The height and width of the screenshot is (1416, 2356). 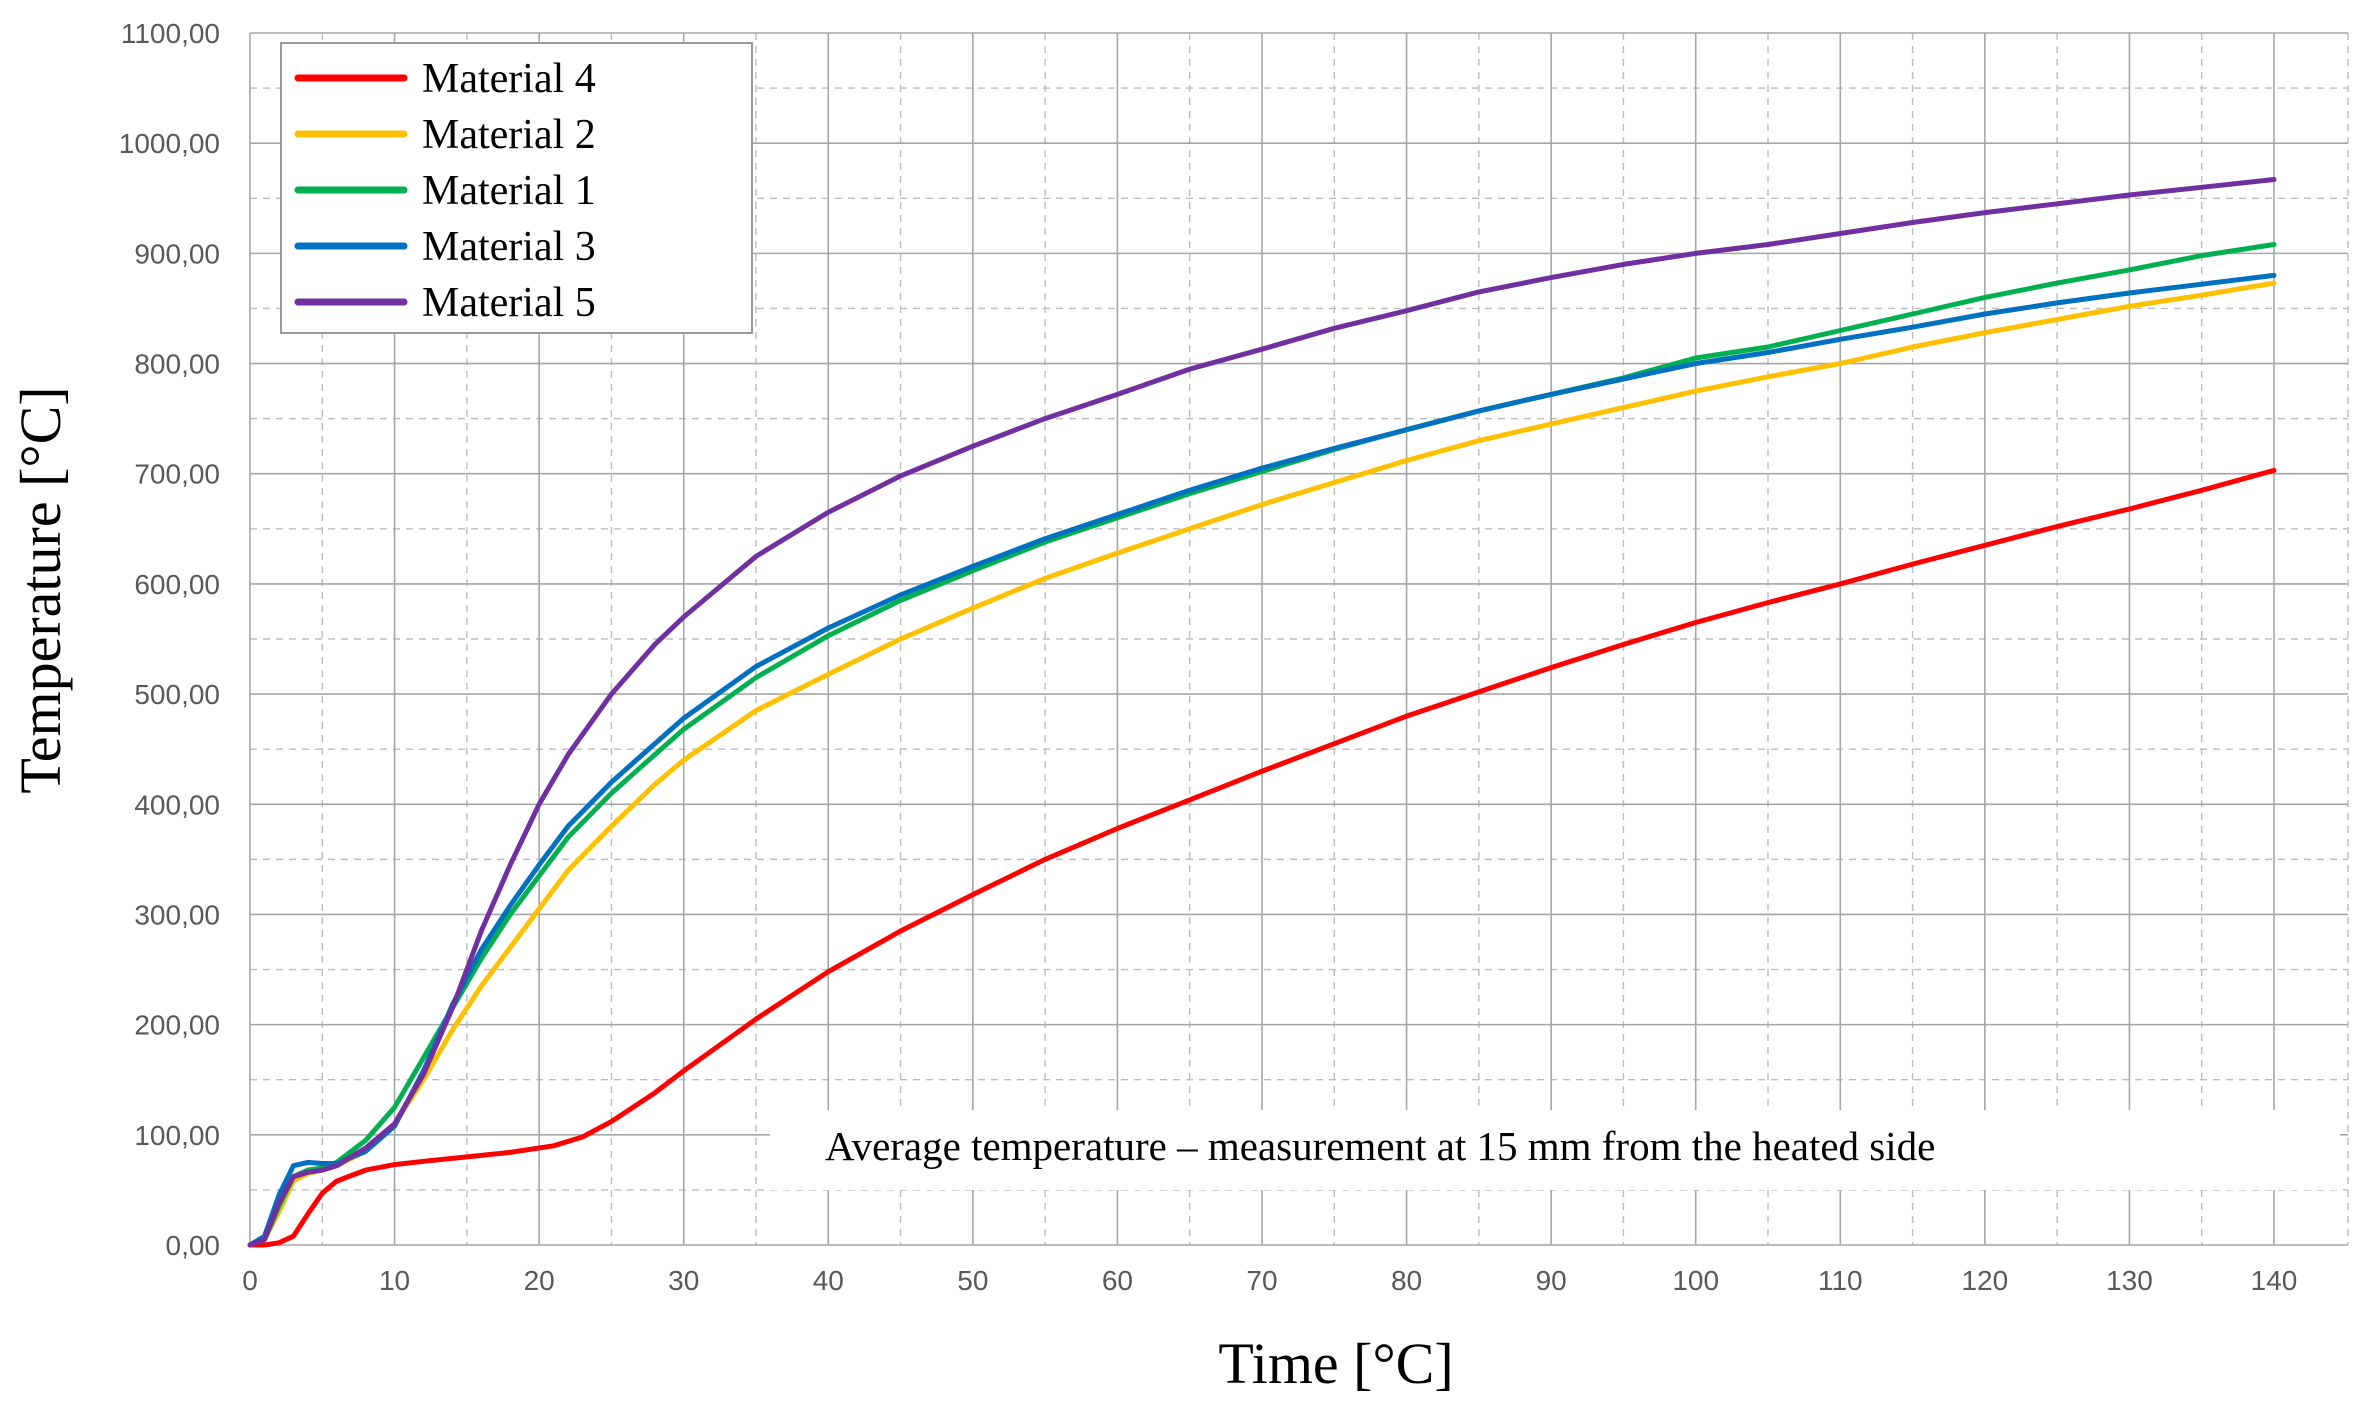 I want to click on y-tick-label: 400,00, so click(x=177, y=804).